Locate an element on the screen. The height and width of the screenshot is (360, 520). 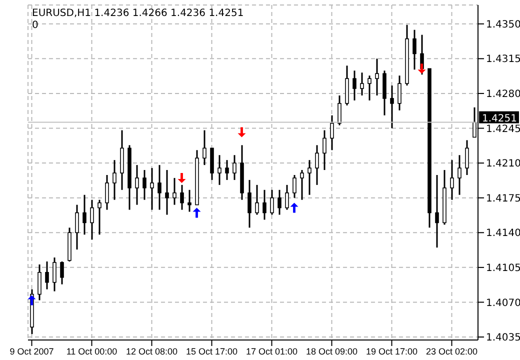
y-tick-label: 1.4315 is located at coordinates (503, 60).